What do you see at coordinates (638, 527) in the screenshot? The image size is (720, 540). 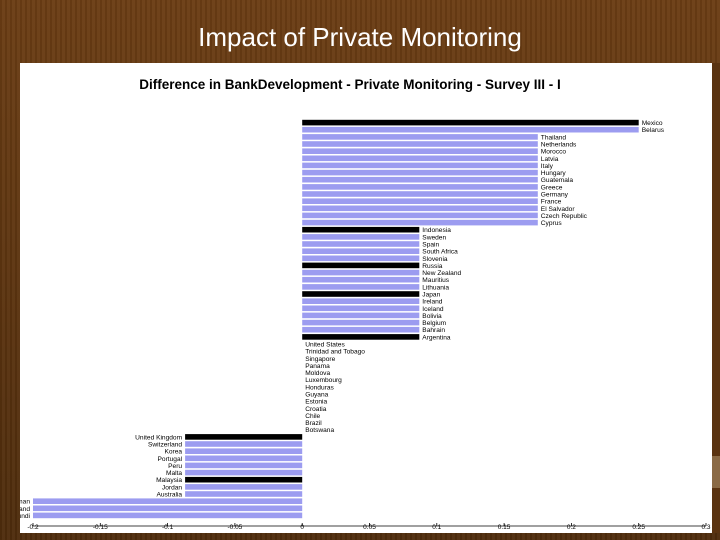 I see `x-tick-label: 0.25` at bounding box center [638, 527].